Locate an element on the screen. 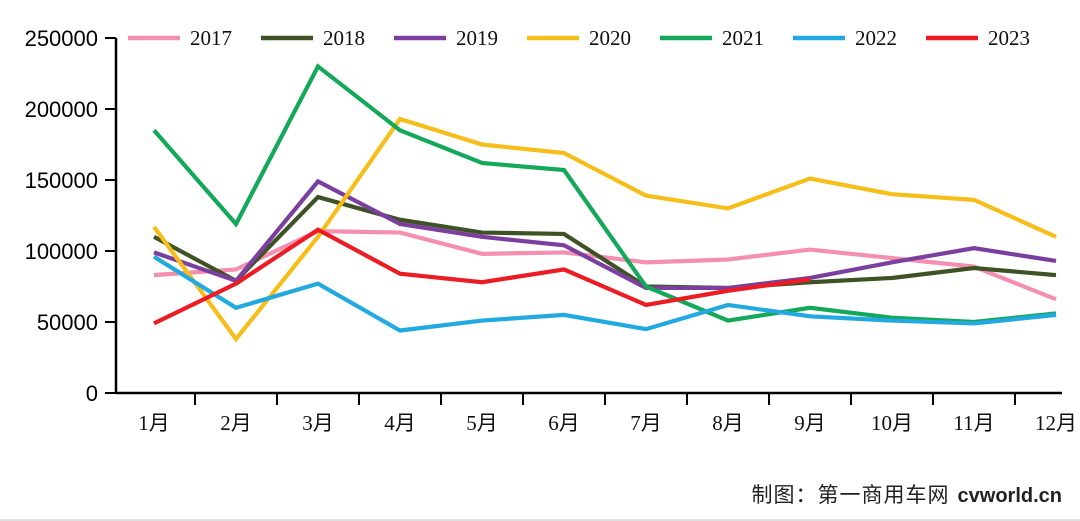  y-tick-label: 0 is located at coordinates (92, 393).